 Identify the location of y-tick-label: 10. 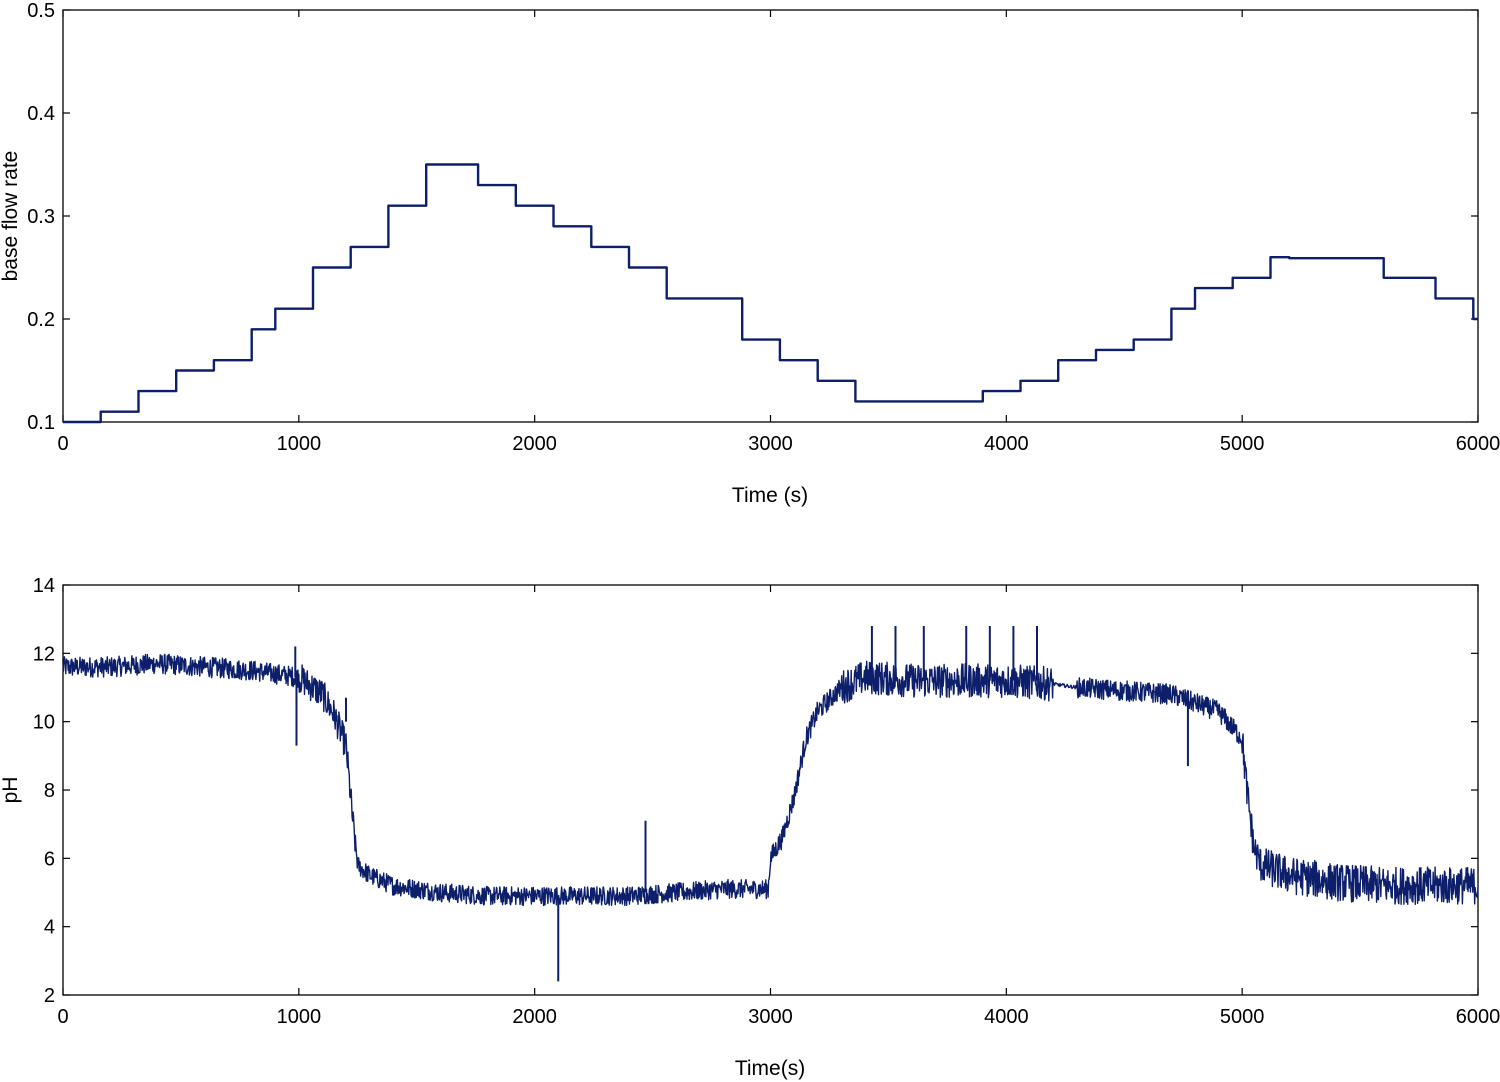
(44, 723).